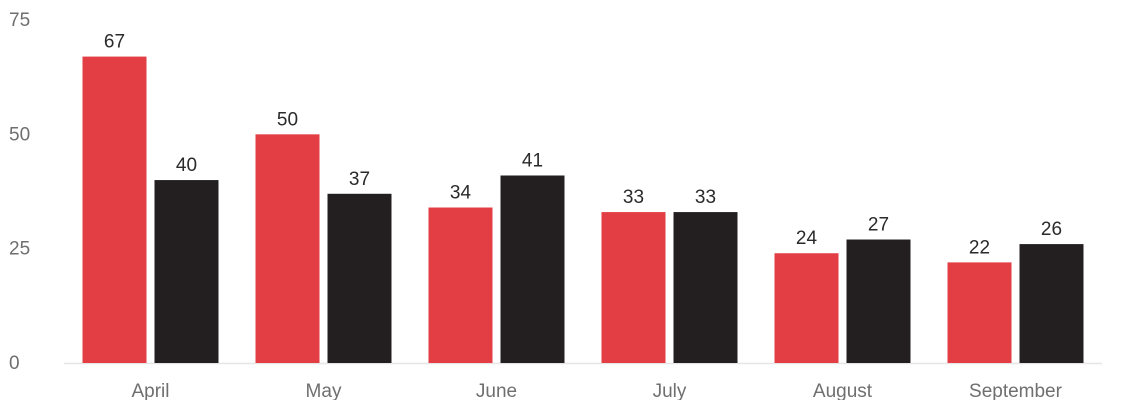 Image resolution: width=1126 pixels, height=400 pixels. I want to click on bar-series-1-august, so click(806, 308).